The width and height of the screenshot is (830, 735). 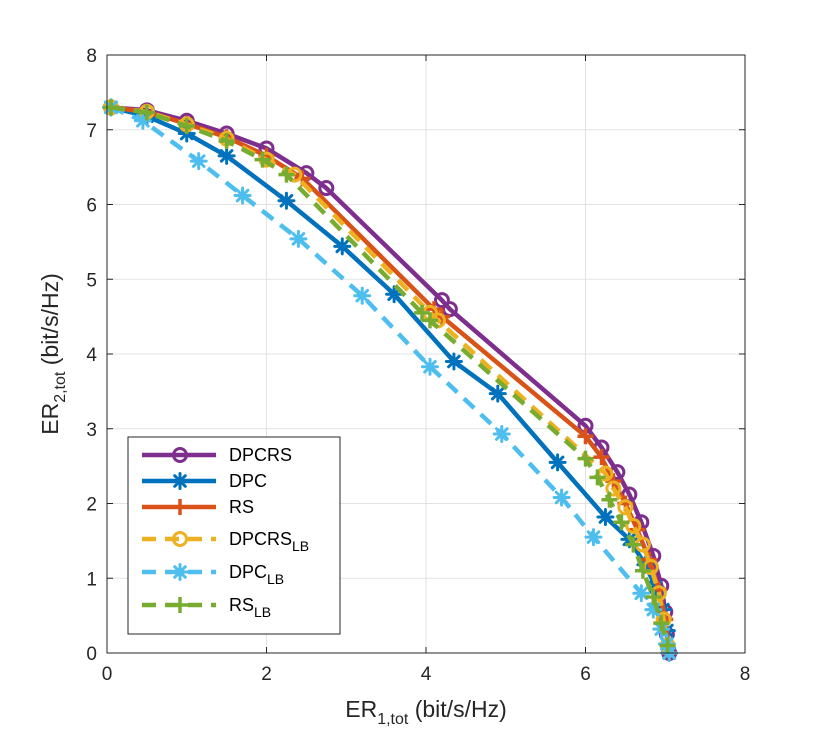 What do you see at coordinates (91, 56) in the screenshot?
I see `y-tick-label: 8` at bounding box center [91, 56].